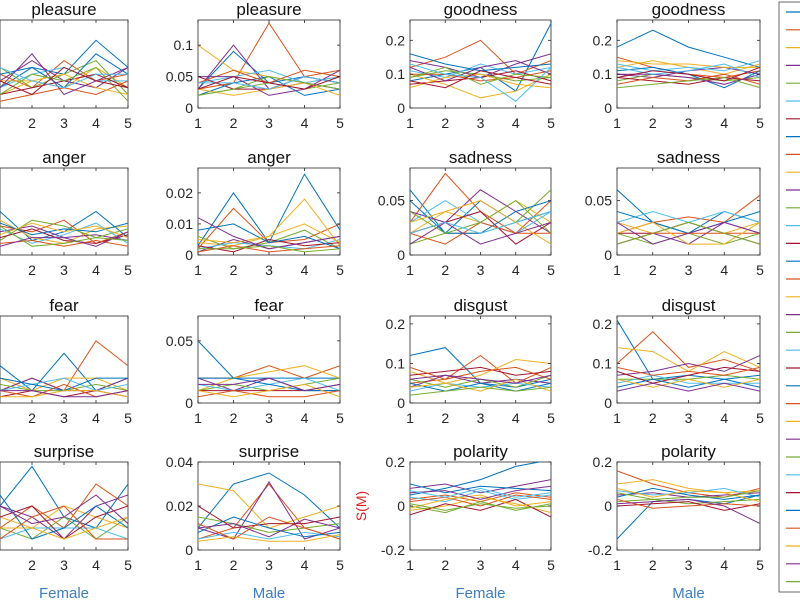 The image size is (800, 600). I want to click on plot-area, so click(688, 359).